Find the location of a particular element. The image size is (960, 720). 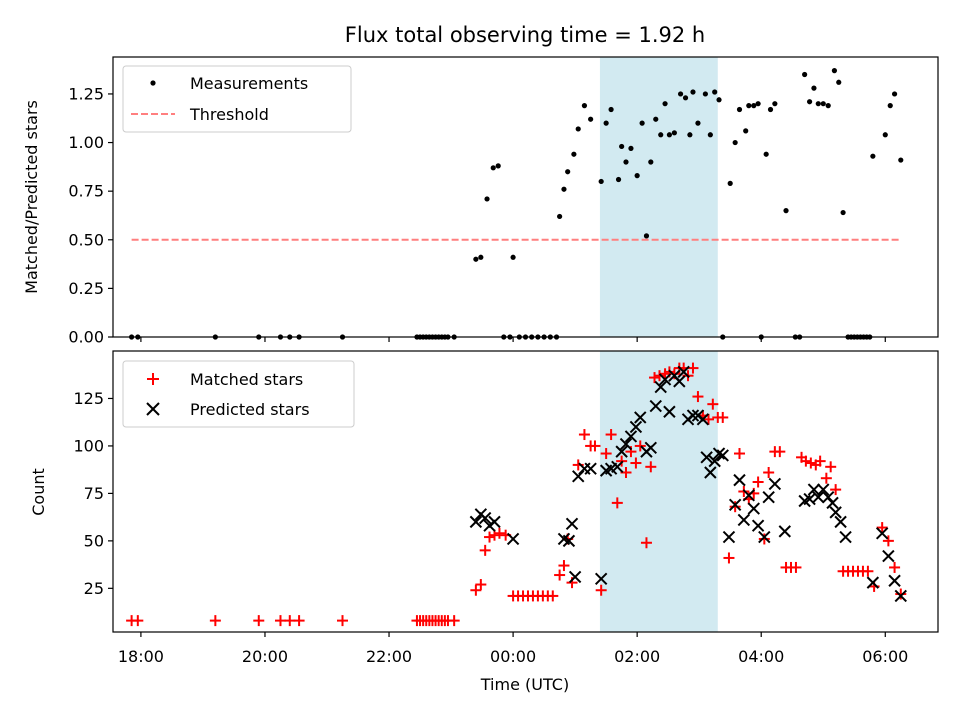

legend-predicted-label: Predicted stars is located at coordinates (250, 409).